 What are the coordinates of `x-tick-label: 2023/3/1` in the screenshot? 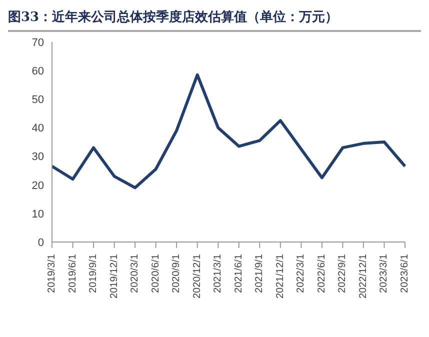 It's located at (384, 273).